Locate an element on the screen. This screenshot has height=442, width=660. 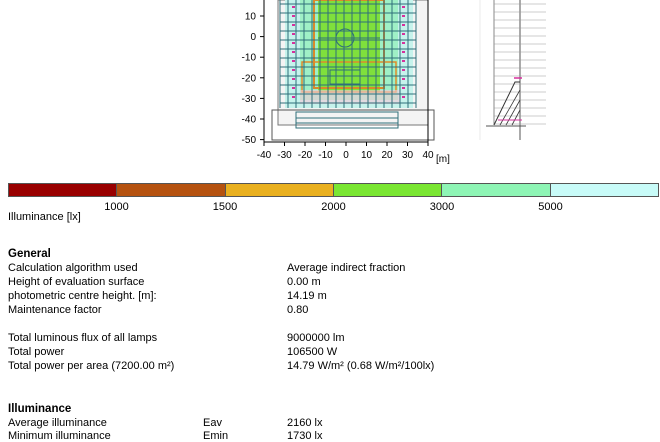
y-tick-label: 0 is located at coordinates (253, 37).